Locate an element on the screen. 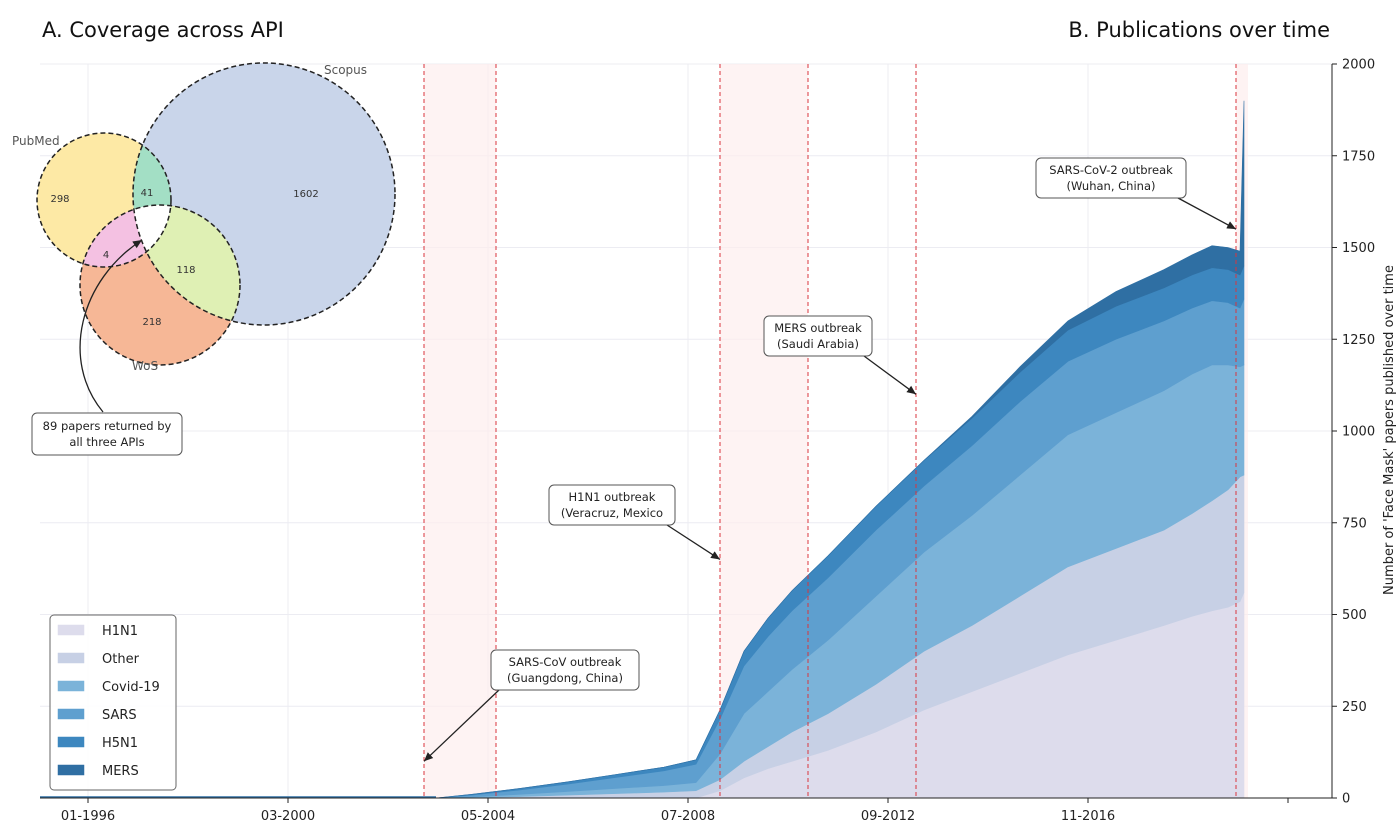 The height and width of the screenshot is (823, 1400). venn-count-pubmed-wos: 4 is located at coordinates (106, 255).